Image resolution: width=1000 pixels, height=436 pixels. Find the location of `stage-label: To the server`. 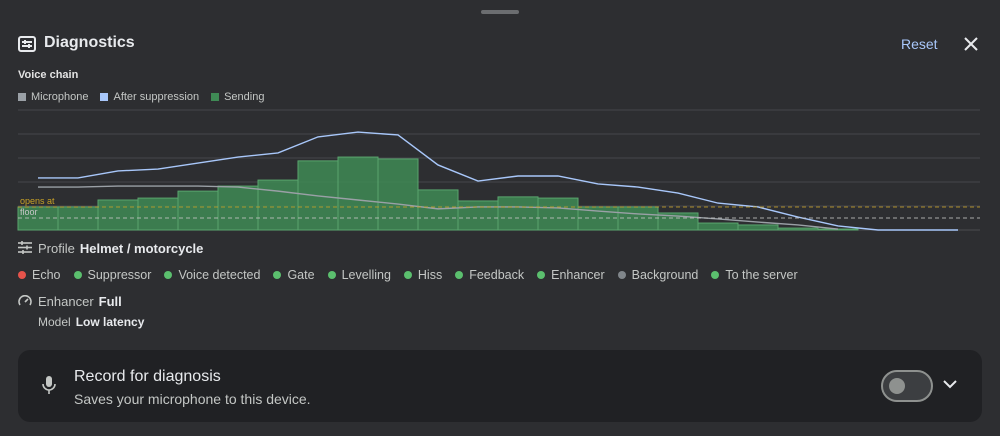

stage-label: To the server is located at coordinates (761, 275).